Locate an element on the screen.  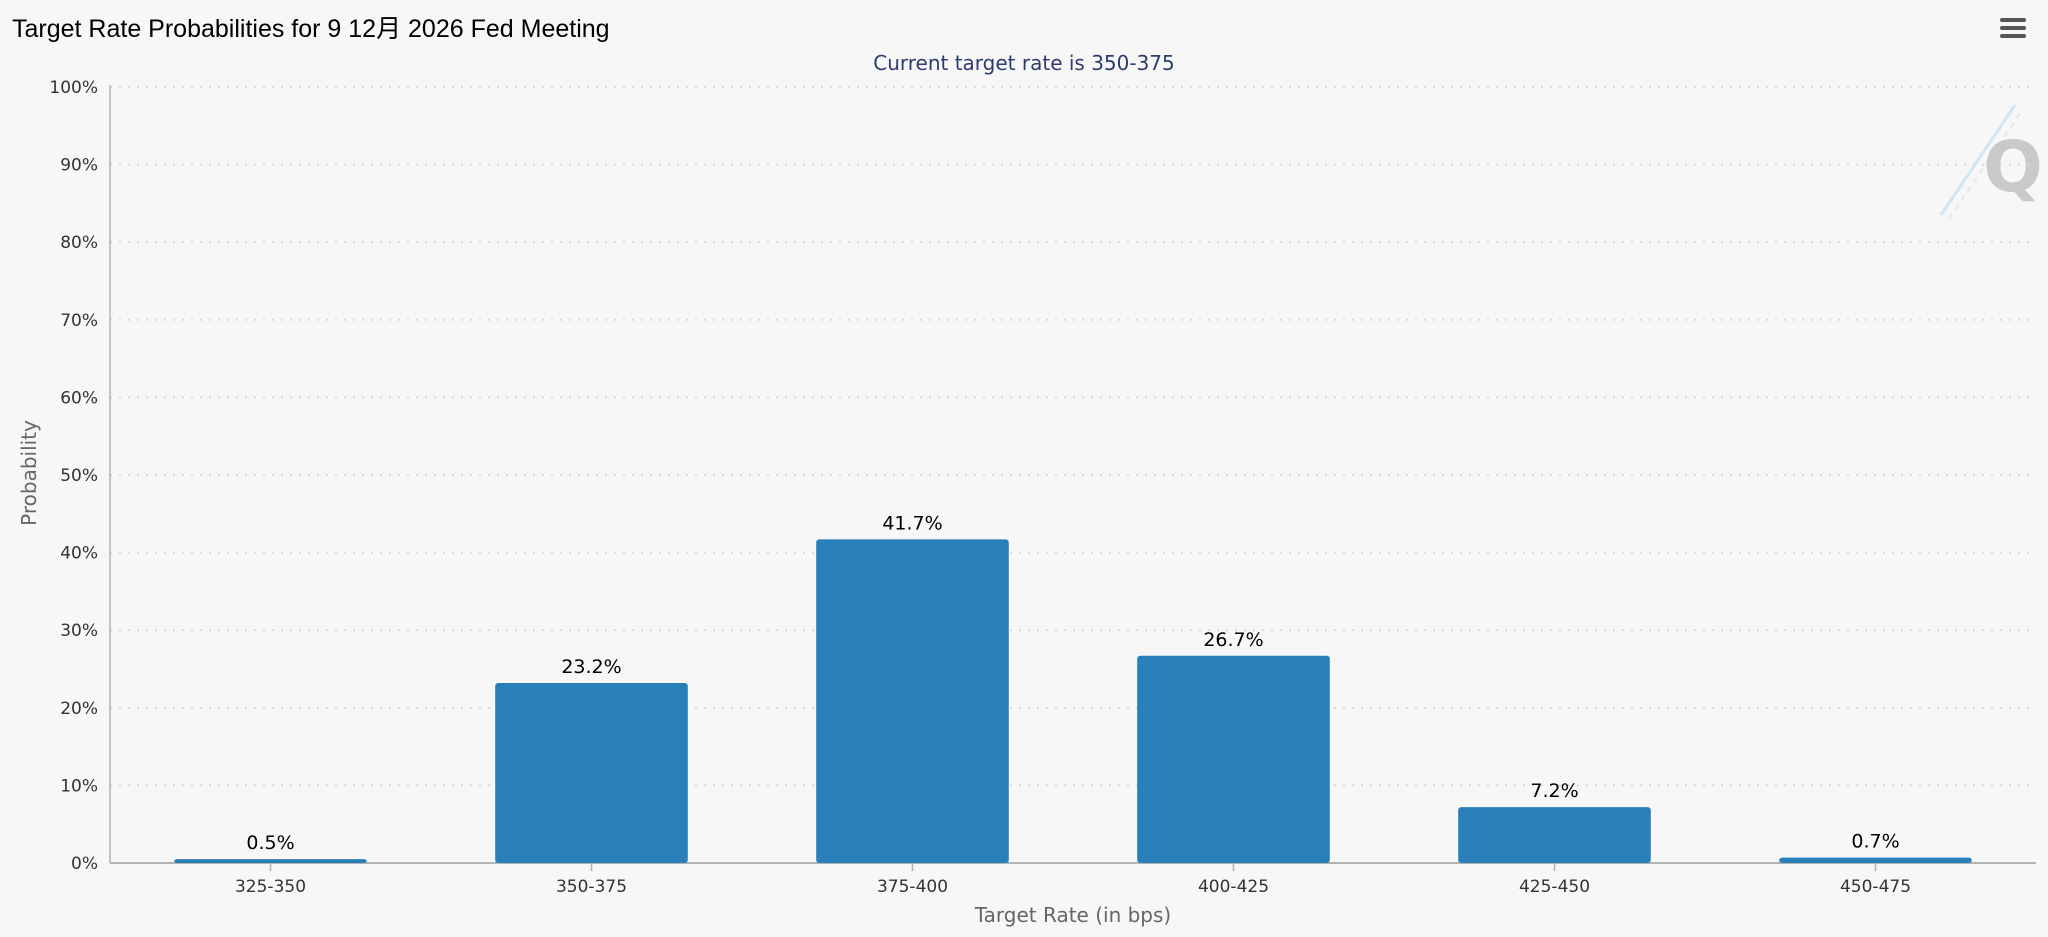
y-tick-label: 90% is located at coordinates (79, 166).